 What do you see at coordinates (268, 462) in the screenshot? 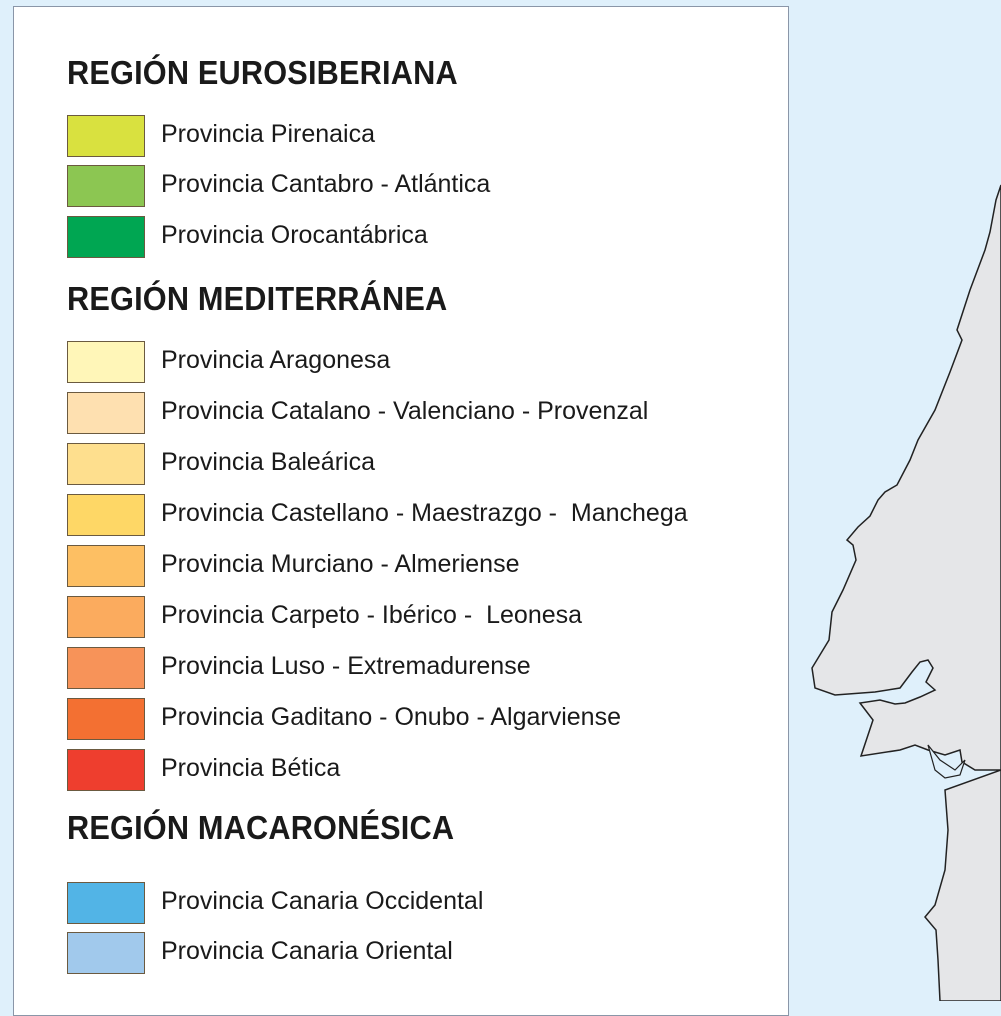
I see `legend-label: Provincia Baleárica` at bounding box center [268, 462].